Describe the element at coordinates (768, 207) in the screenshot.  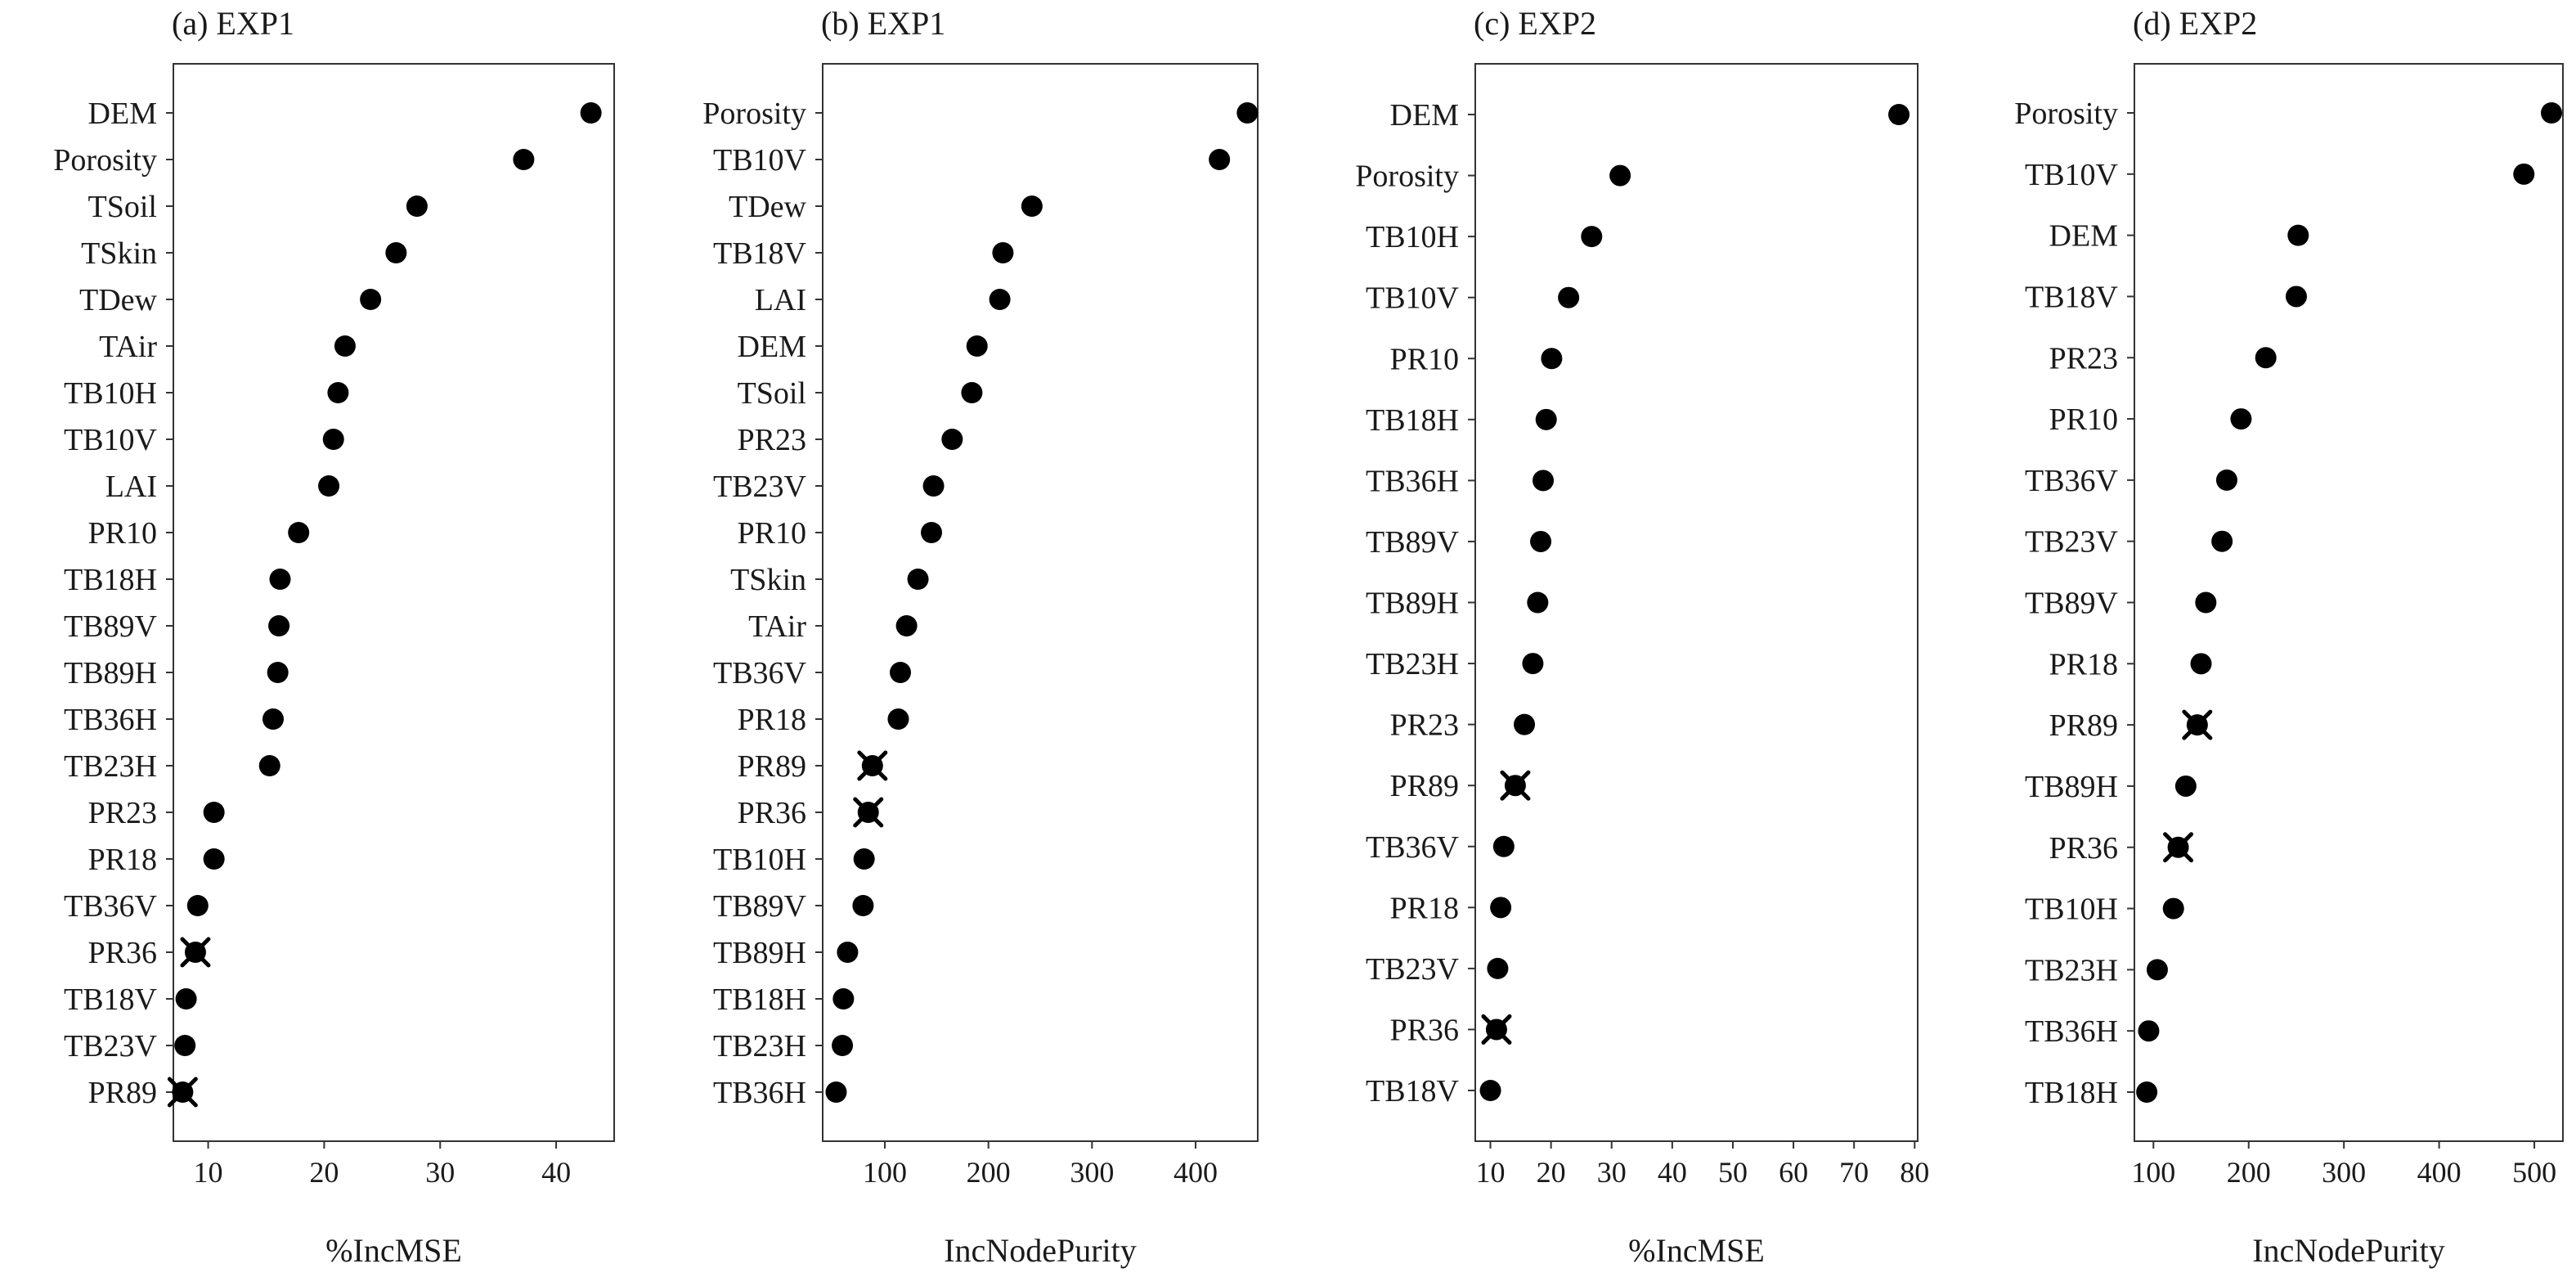
I see `category-label: TDew` at that location.